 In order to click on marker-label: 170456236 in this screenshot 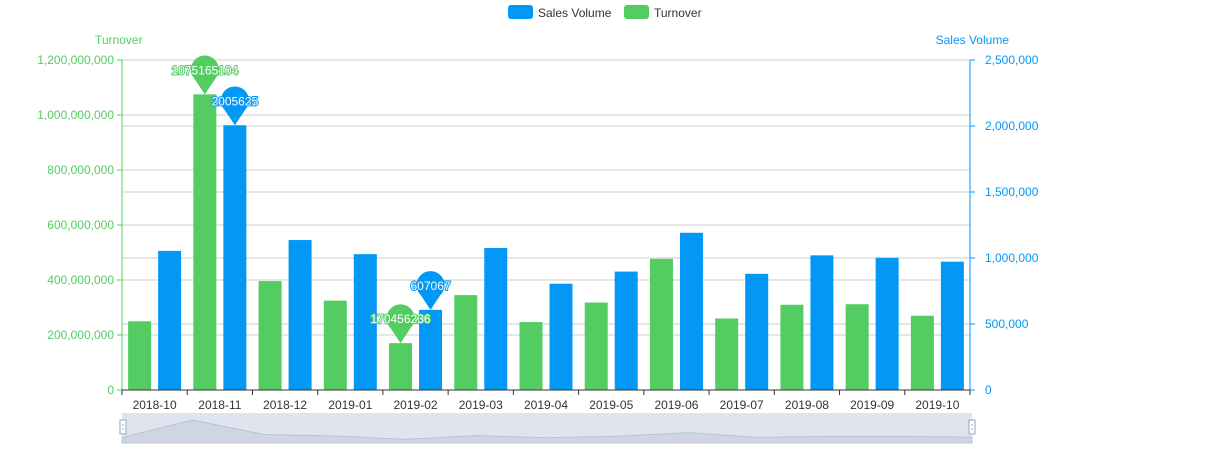, I will do `click(400, 319)`.